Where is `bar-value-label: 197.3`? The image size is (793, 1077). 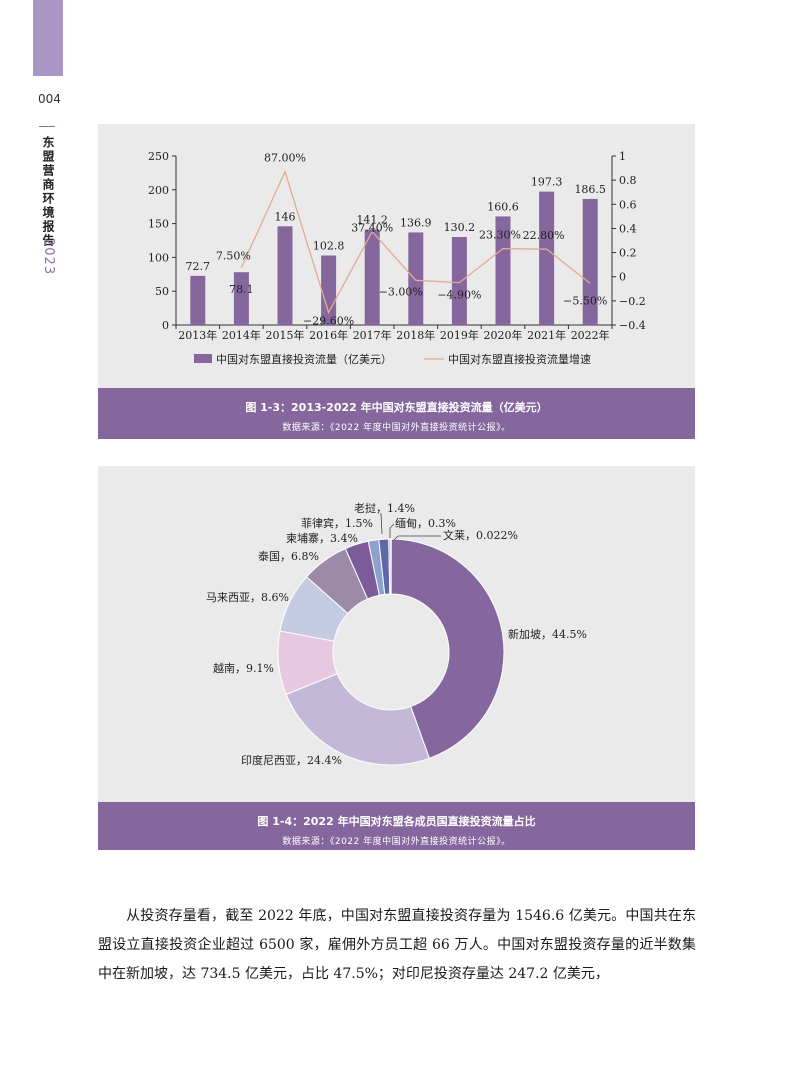 bar-value-label: 197.3 is located at coordinates (547, 182).